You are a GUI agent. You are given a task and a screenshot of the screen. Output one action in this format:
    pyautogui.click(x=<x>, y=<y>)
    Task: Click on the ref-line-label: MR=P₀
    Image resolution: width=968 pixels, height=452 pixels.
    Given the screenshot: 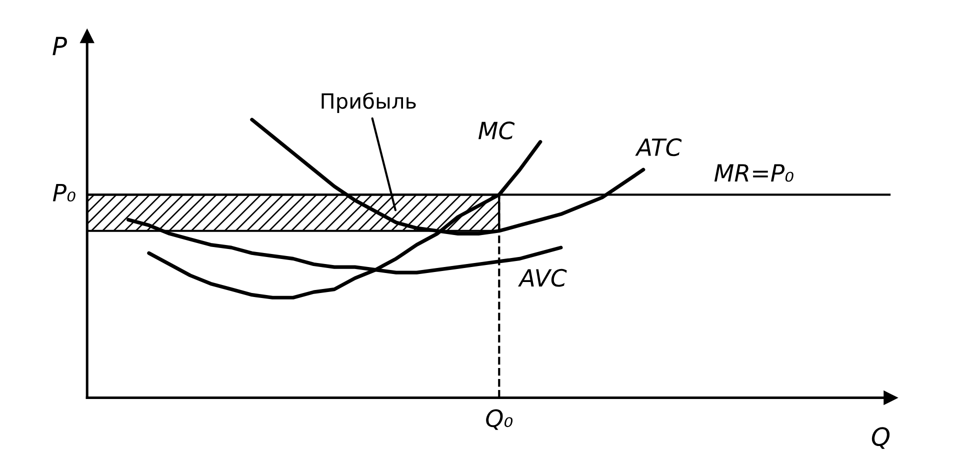 What is the action you would take?
    pyautogui.click(x=754, y=173)
    